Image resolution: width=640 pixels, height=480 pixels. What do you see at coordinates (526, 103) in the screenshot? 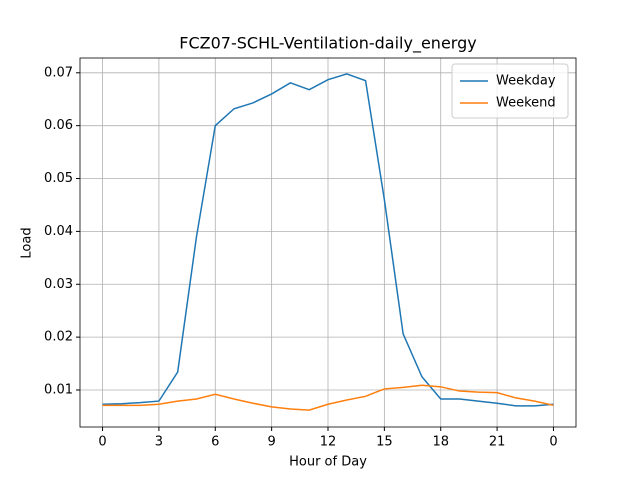
I see `legend-label: Weekend` at bounding box center [526, 103].